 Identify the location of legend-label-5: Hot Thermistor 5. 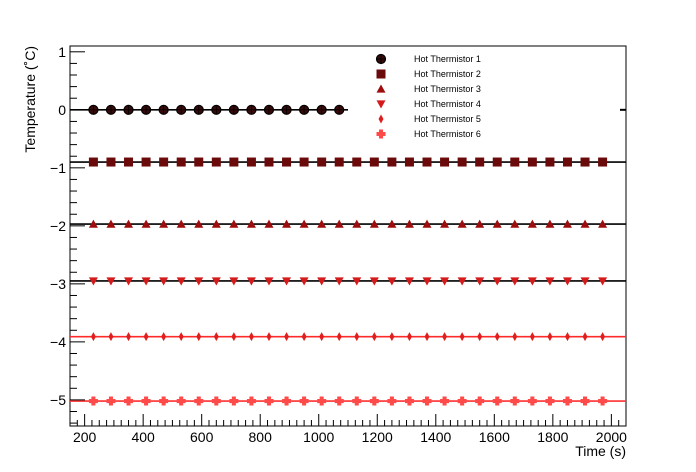
(447, 119).